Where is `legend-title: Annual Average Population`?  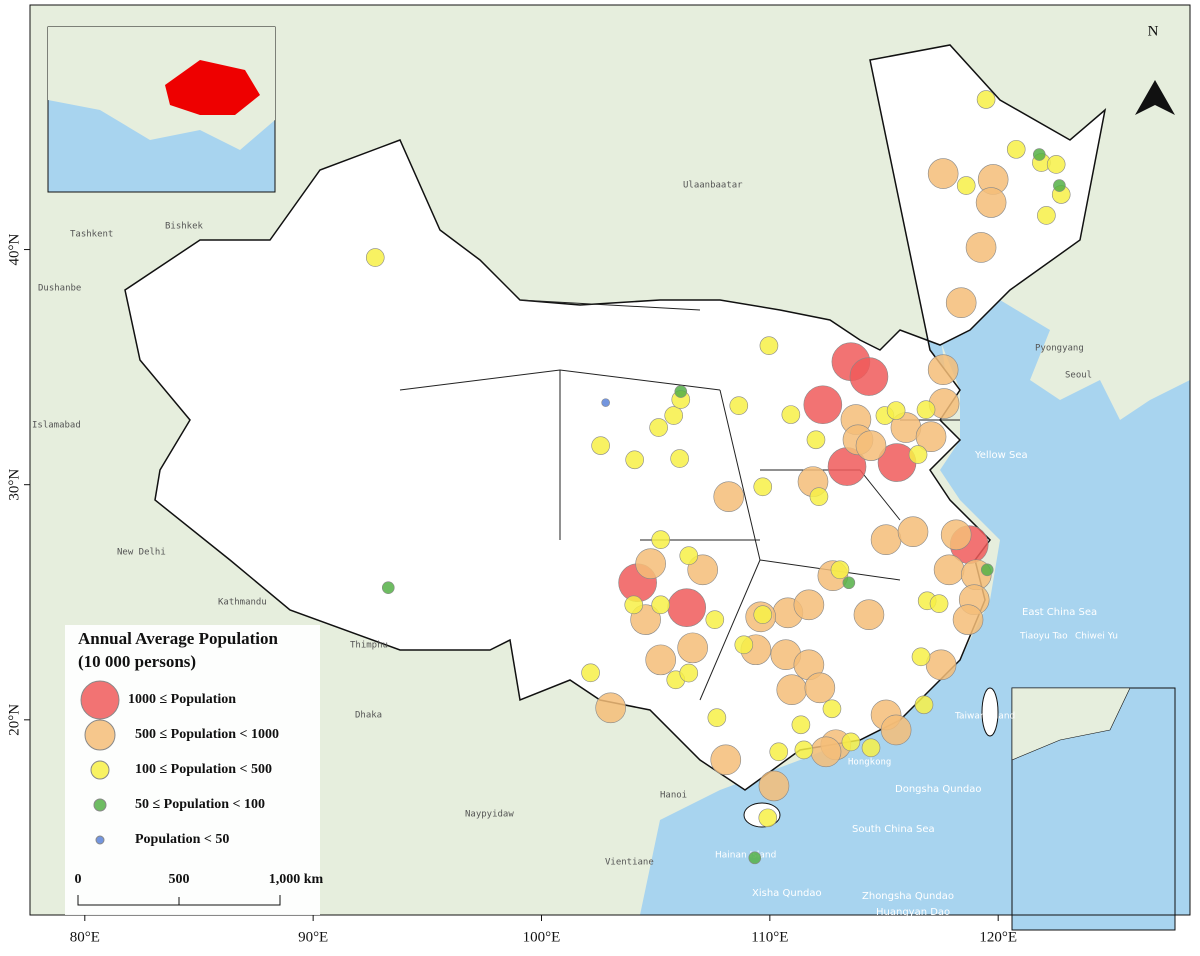 legend-title: Annual Average Population is located at coordinates (178, 638).